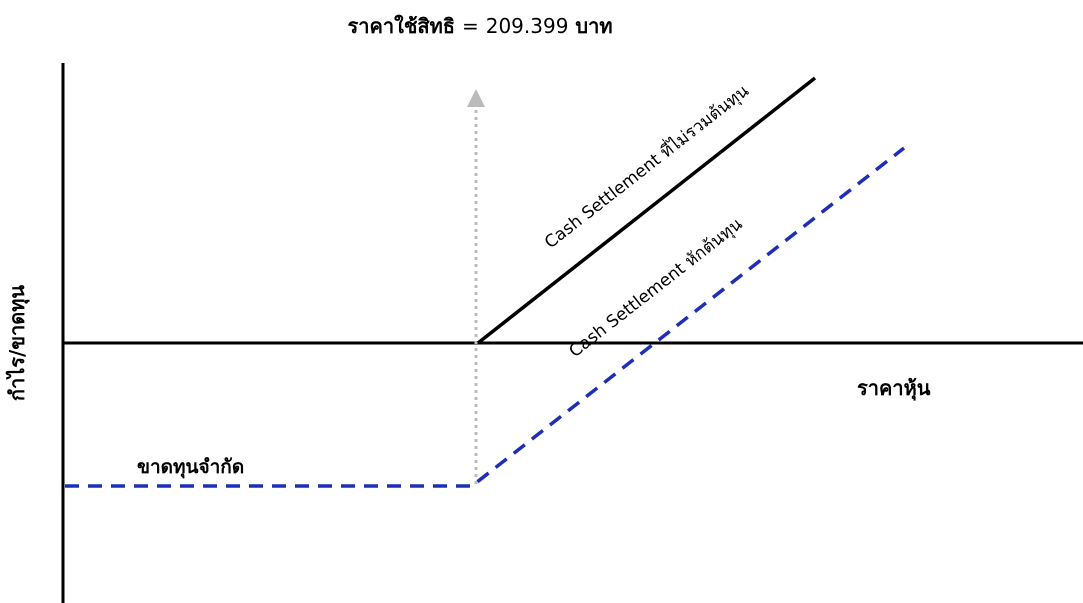 The width and height of the screenshot is (1083, 603). I want to click on title-equals: =, so click(470, 26).